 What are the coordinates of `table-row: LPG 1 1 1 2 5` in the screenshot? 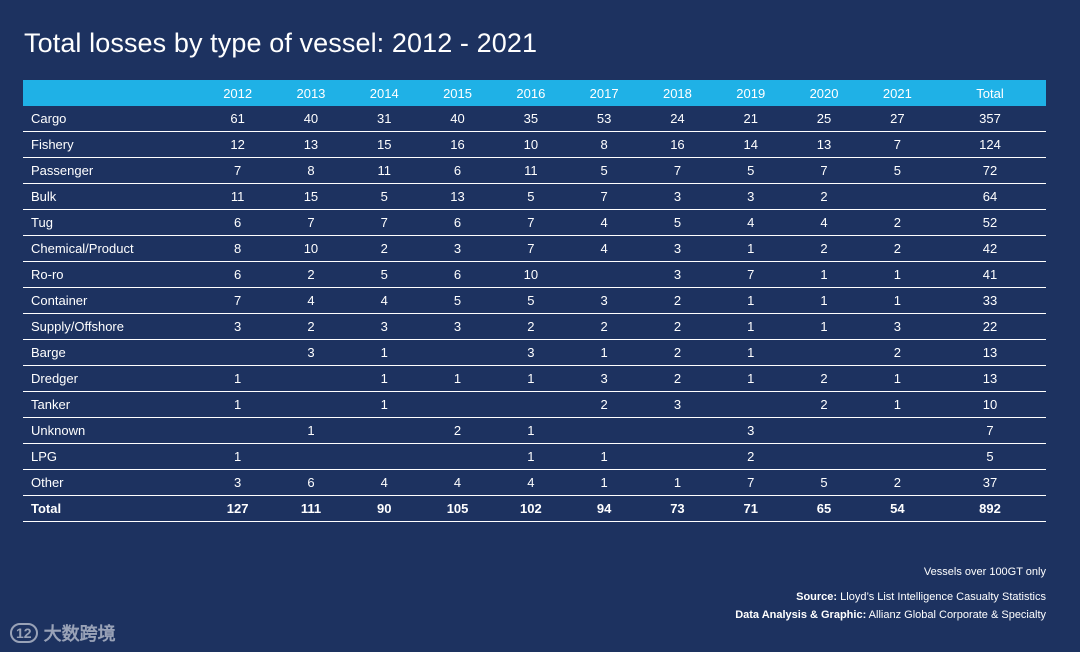 It's located at (534, 456).